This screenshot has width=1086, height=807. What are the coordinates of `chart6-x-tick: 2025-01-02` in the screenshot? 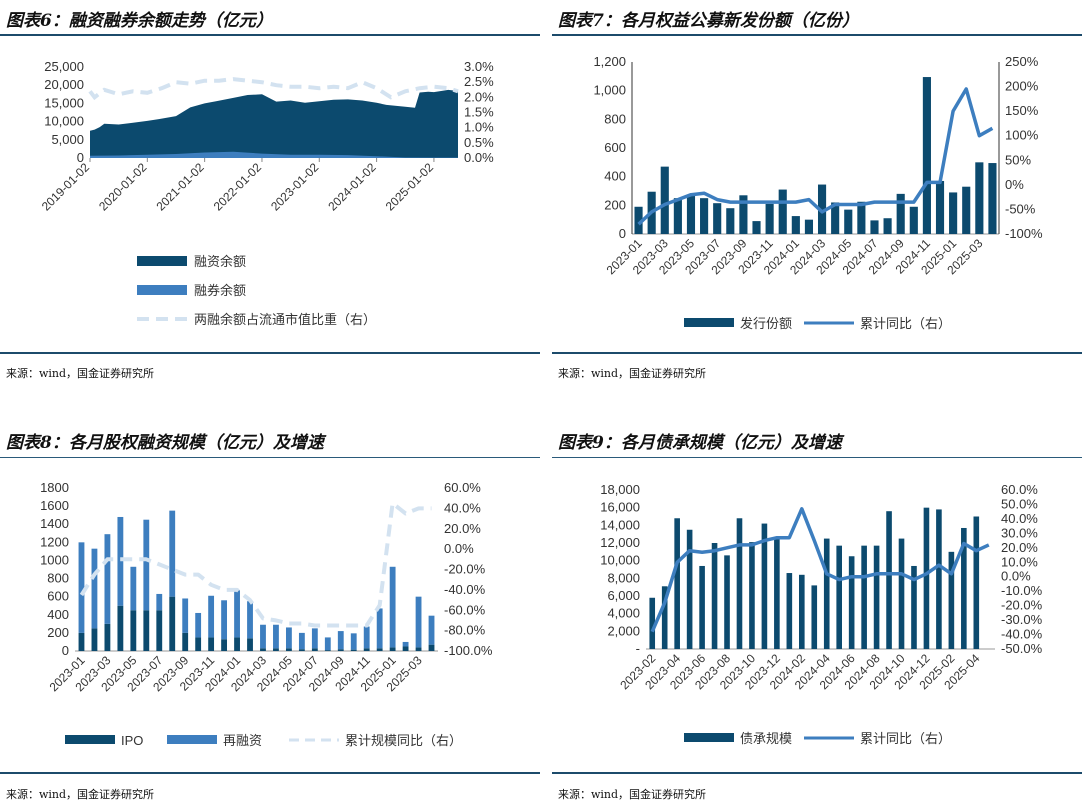 It's located at (410, 187).